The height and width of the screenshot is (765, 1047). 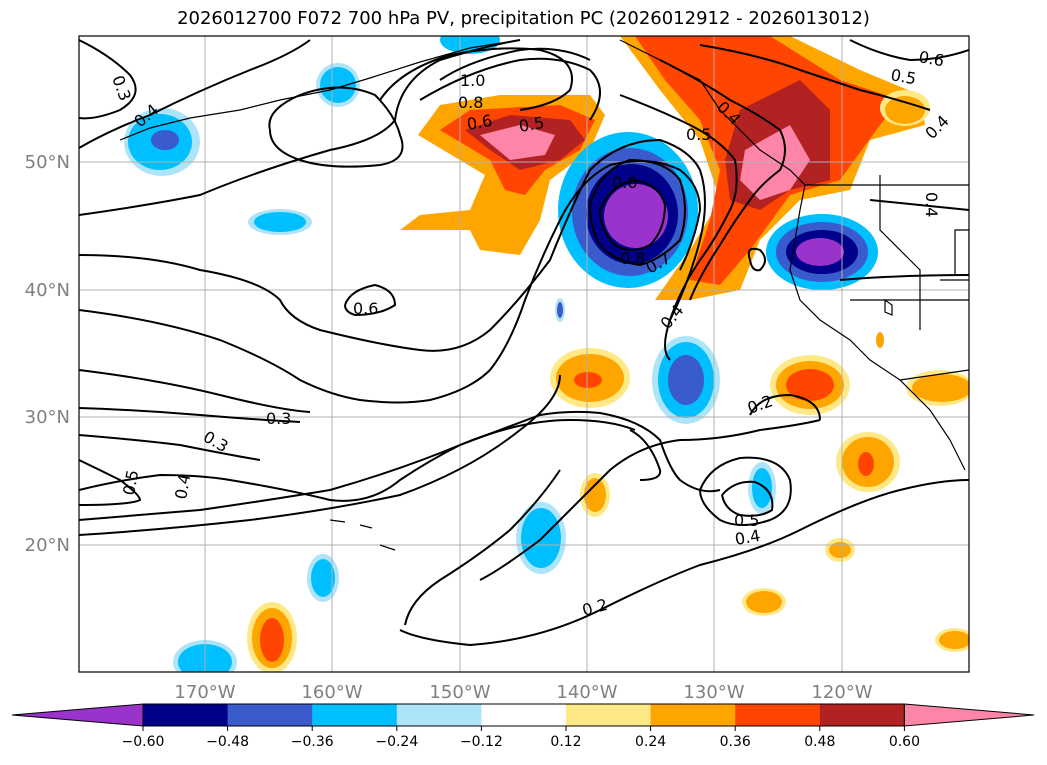 What do you see at coordinates (278, 418) in the screenshot?
I see `contour-label: 0.3` at bounding box center [278, 418].